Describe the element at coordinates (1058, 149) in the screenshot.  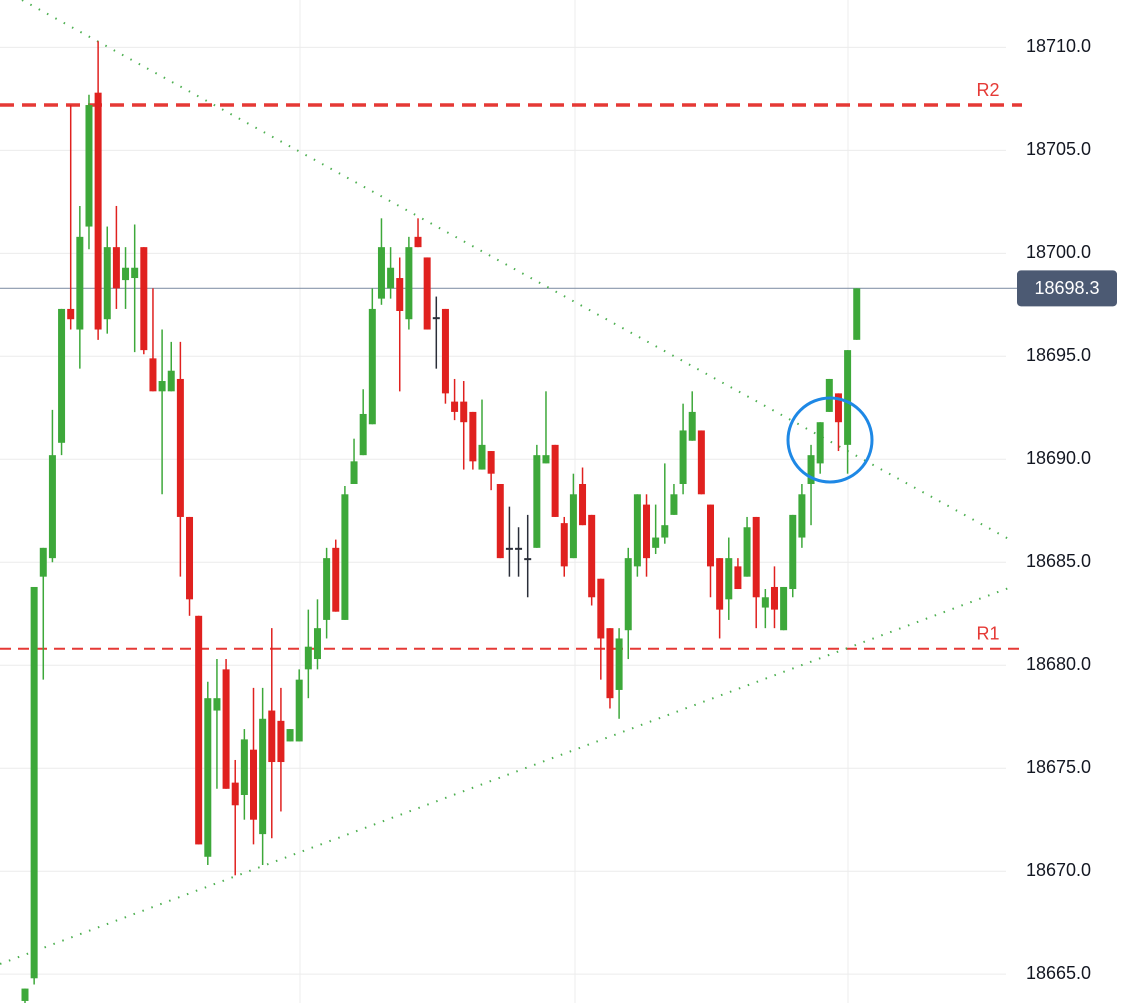
I see `y-tick-label: 18705.0` at that location.